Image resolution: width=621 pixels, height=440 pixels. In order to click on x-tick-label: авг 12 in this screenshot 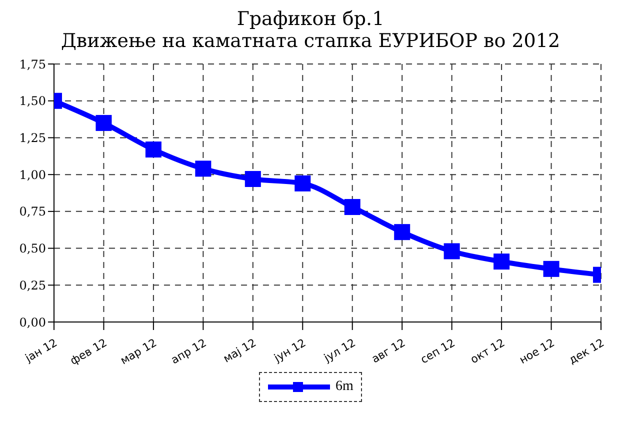, I will do `click(388, 351)`.